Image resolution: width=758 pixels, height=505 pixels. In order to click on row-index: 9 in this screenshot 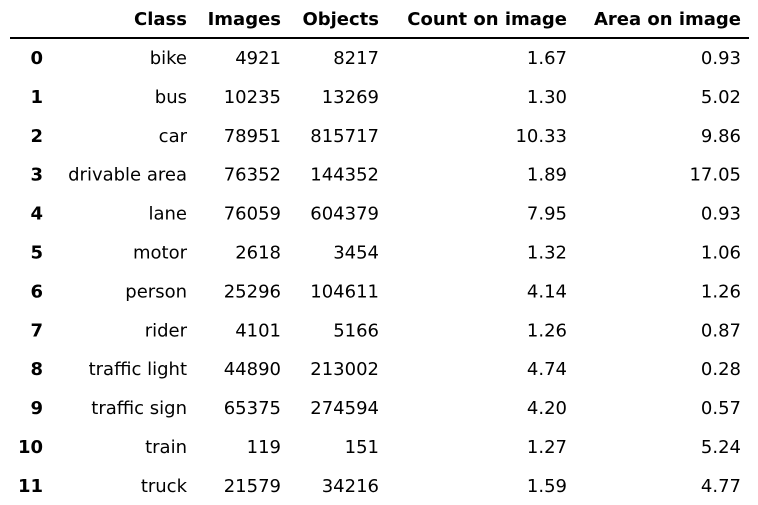, I will do `click(36, 408)`.